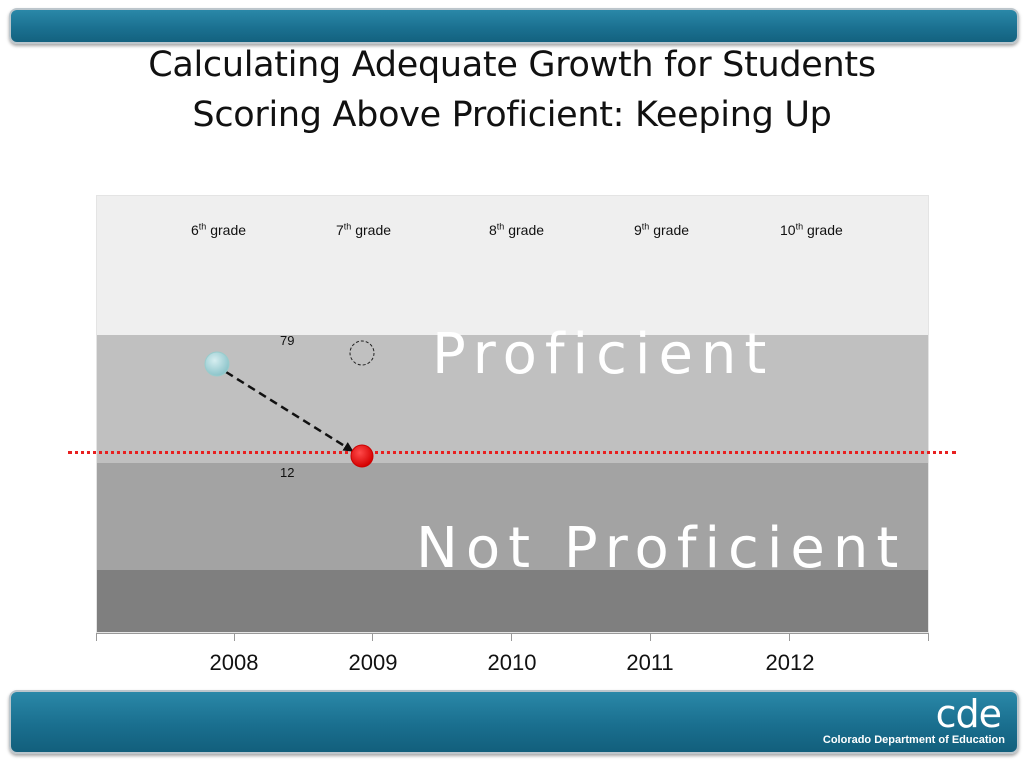 The width and height of the screenshot is (1024, 768). I want to click on year-label-2010: 2010, so click(512, 662).